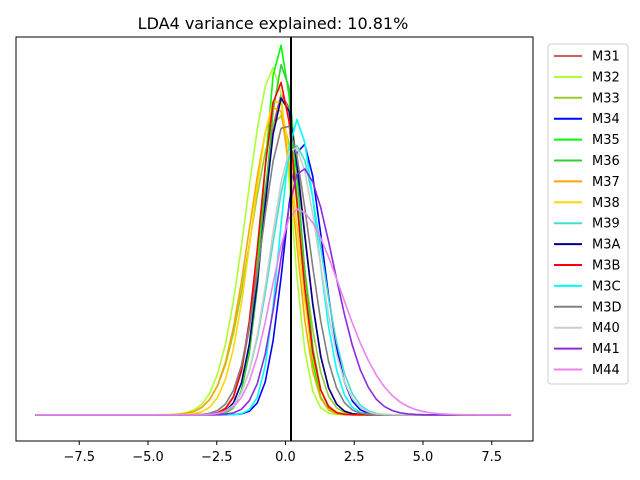  I want to click on legend-label-m3a: M3A, so click(606, 245).